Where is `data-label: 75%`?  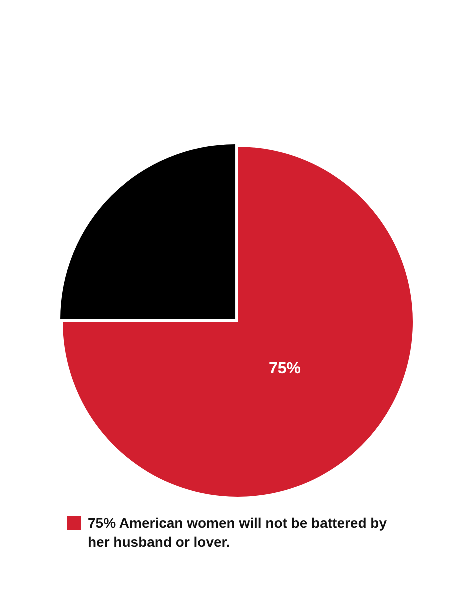
data-label: 75% is located at coordinates (285, 369).